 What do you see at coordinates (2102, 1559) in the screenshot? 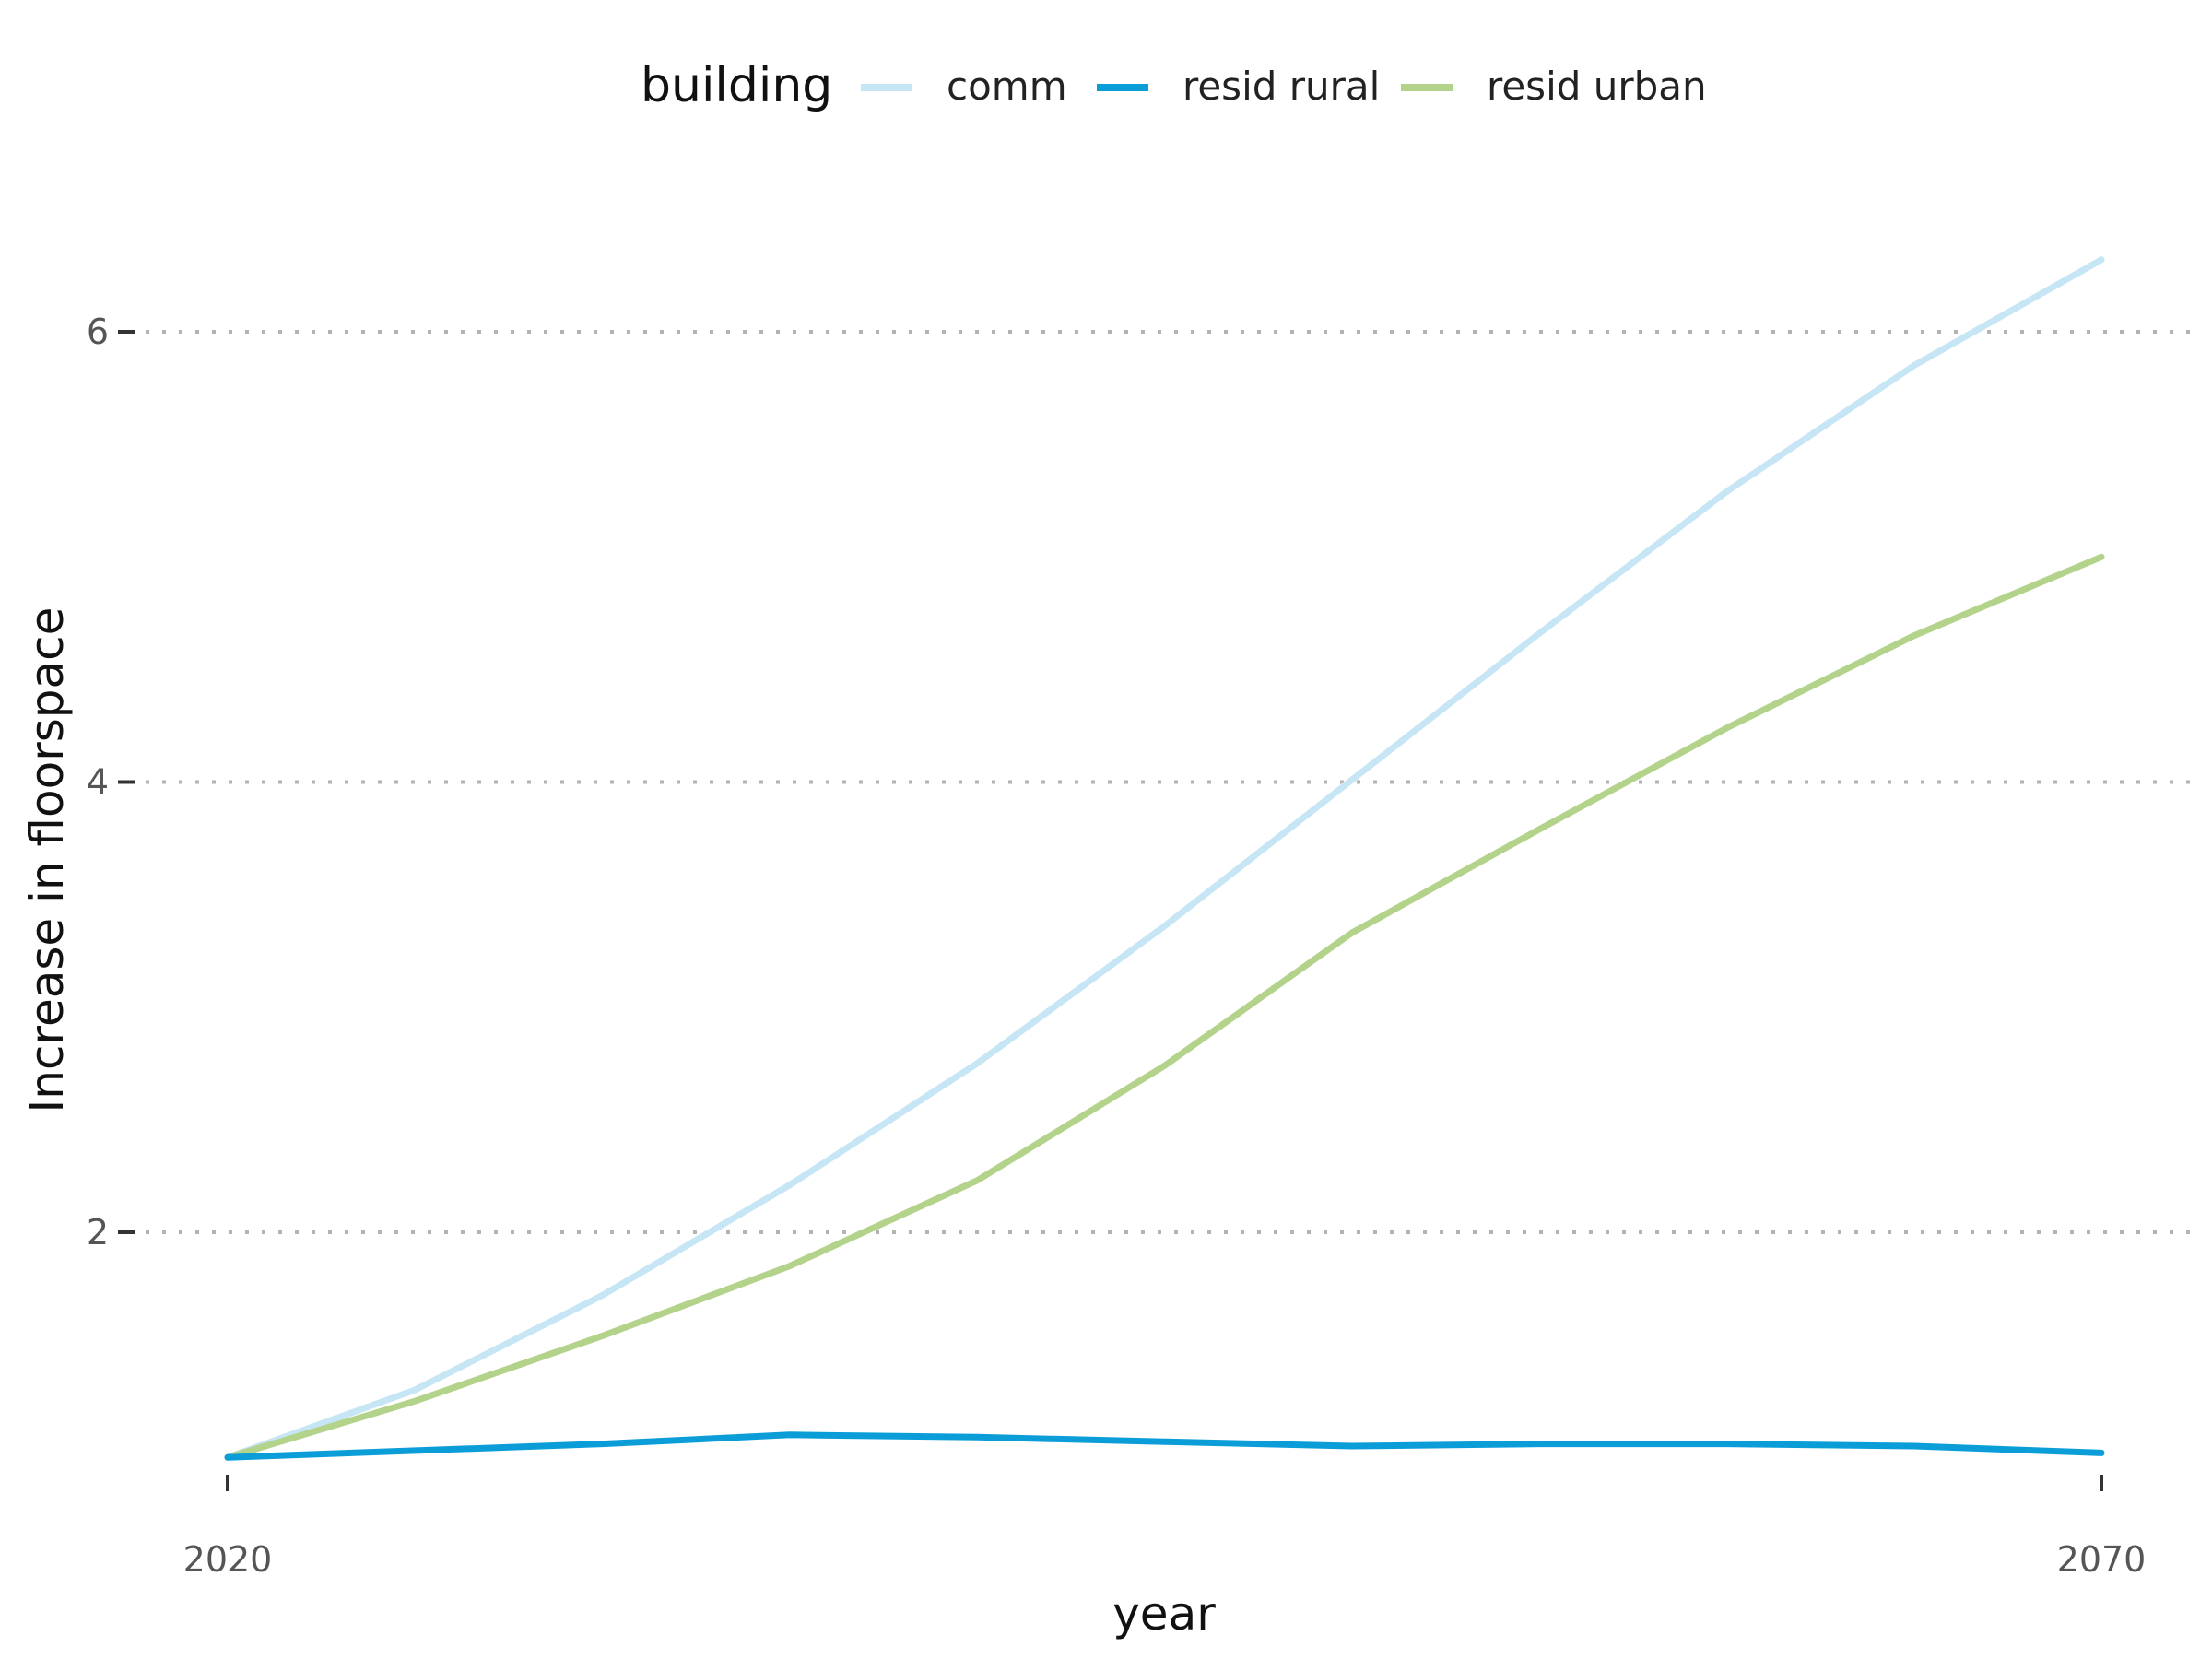
I see `x-tick-label: 2070` at bounding box center [2102, 1559].